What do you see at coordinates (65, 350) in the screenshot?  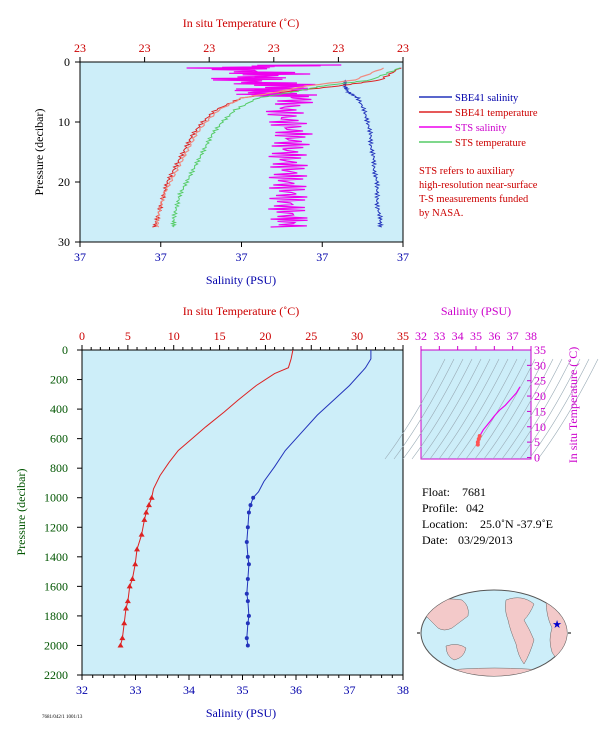 I see `main-chart-y-tick-label: 0` at bounding box center [65, 350].